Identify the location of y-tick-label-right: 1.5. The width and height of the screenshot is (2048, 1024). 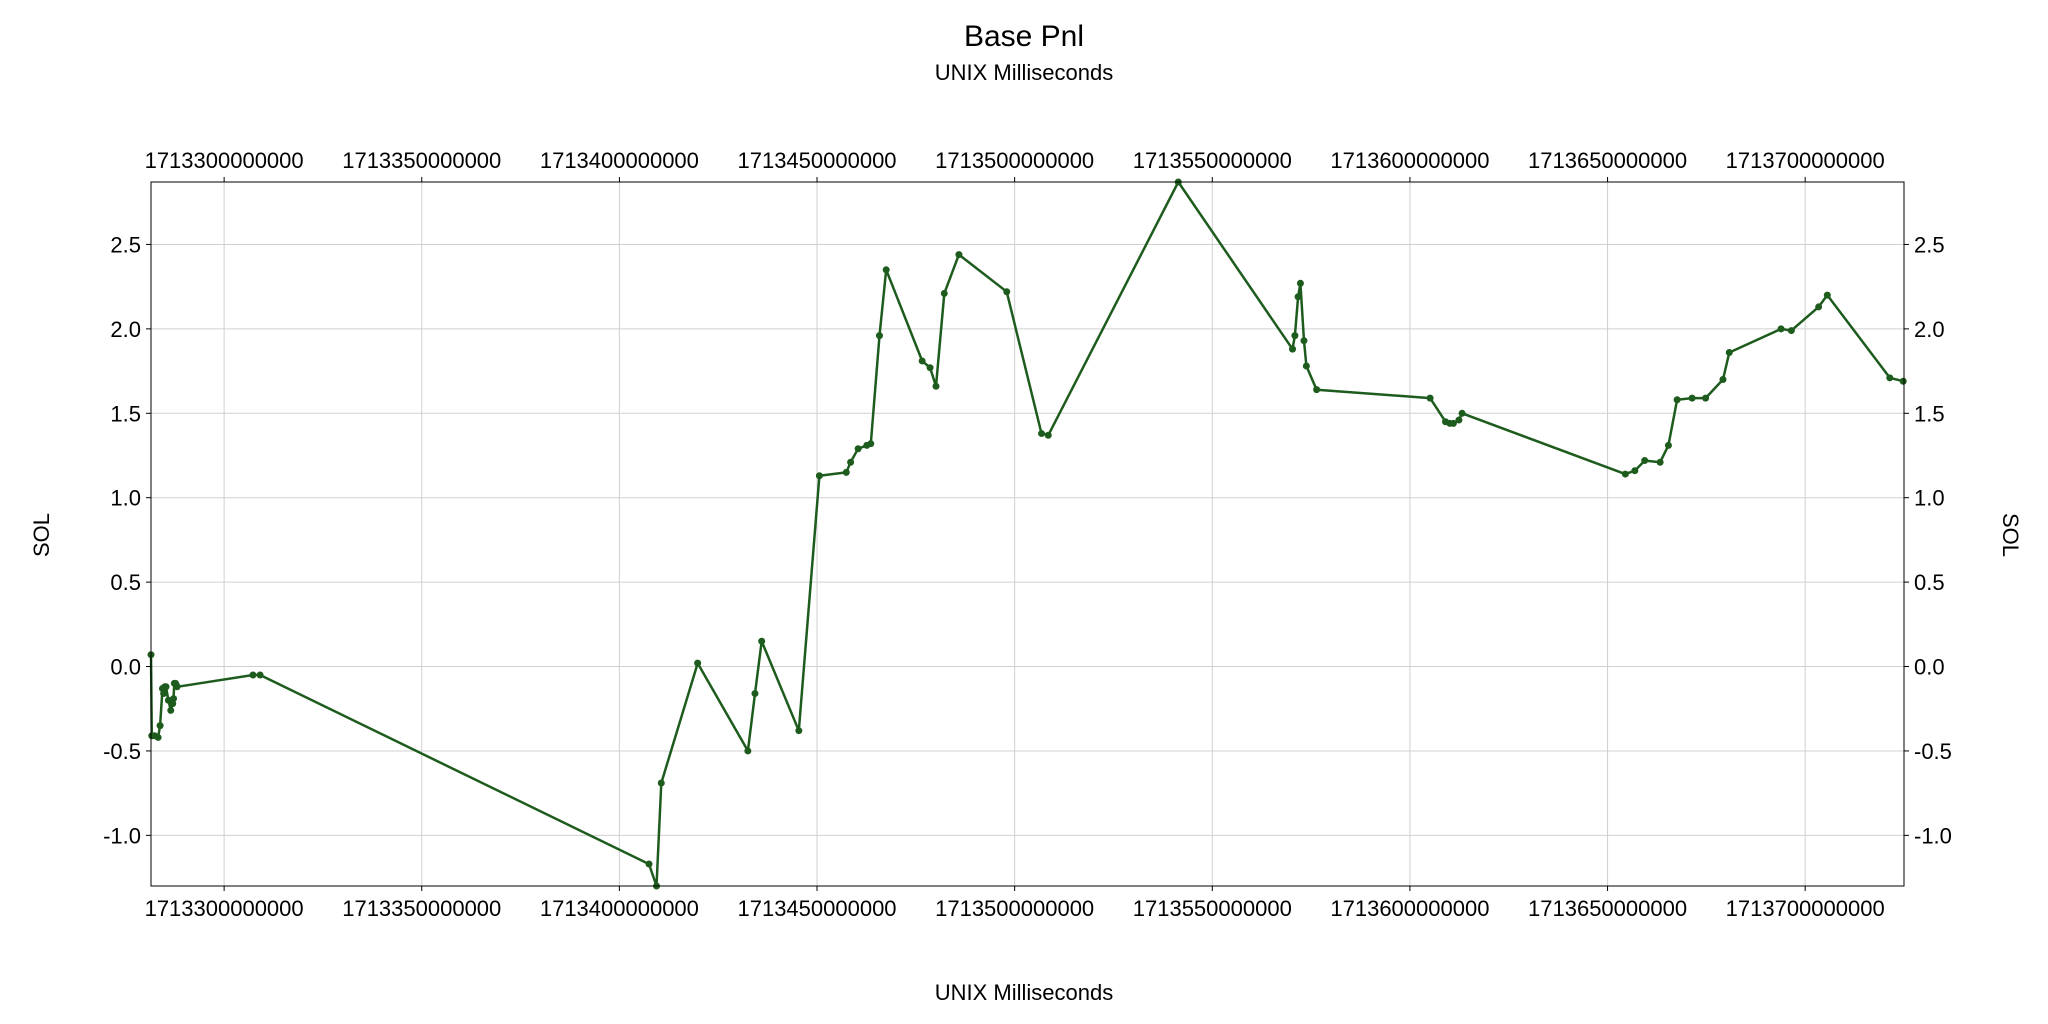
(1929, 413).